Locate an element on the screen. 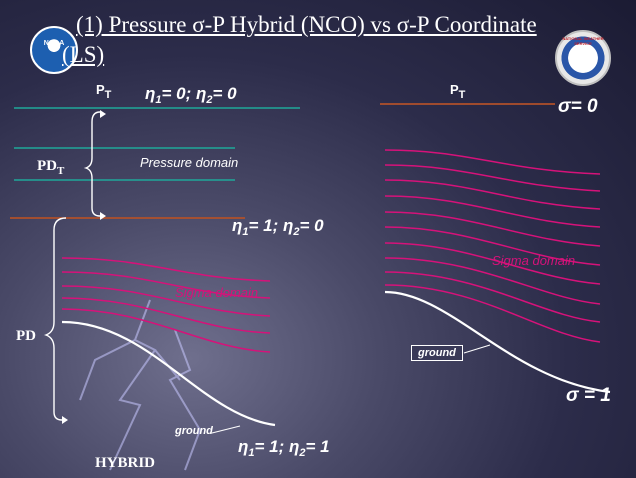 The height and width of the screenshot is (478, 636). hybrid-caption: HYBRID is located at coordinates (125, 463).